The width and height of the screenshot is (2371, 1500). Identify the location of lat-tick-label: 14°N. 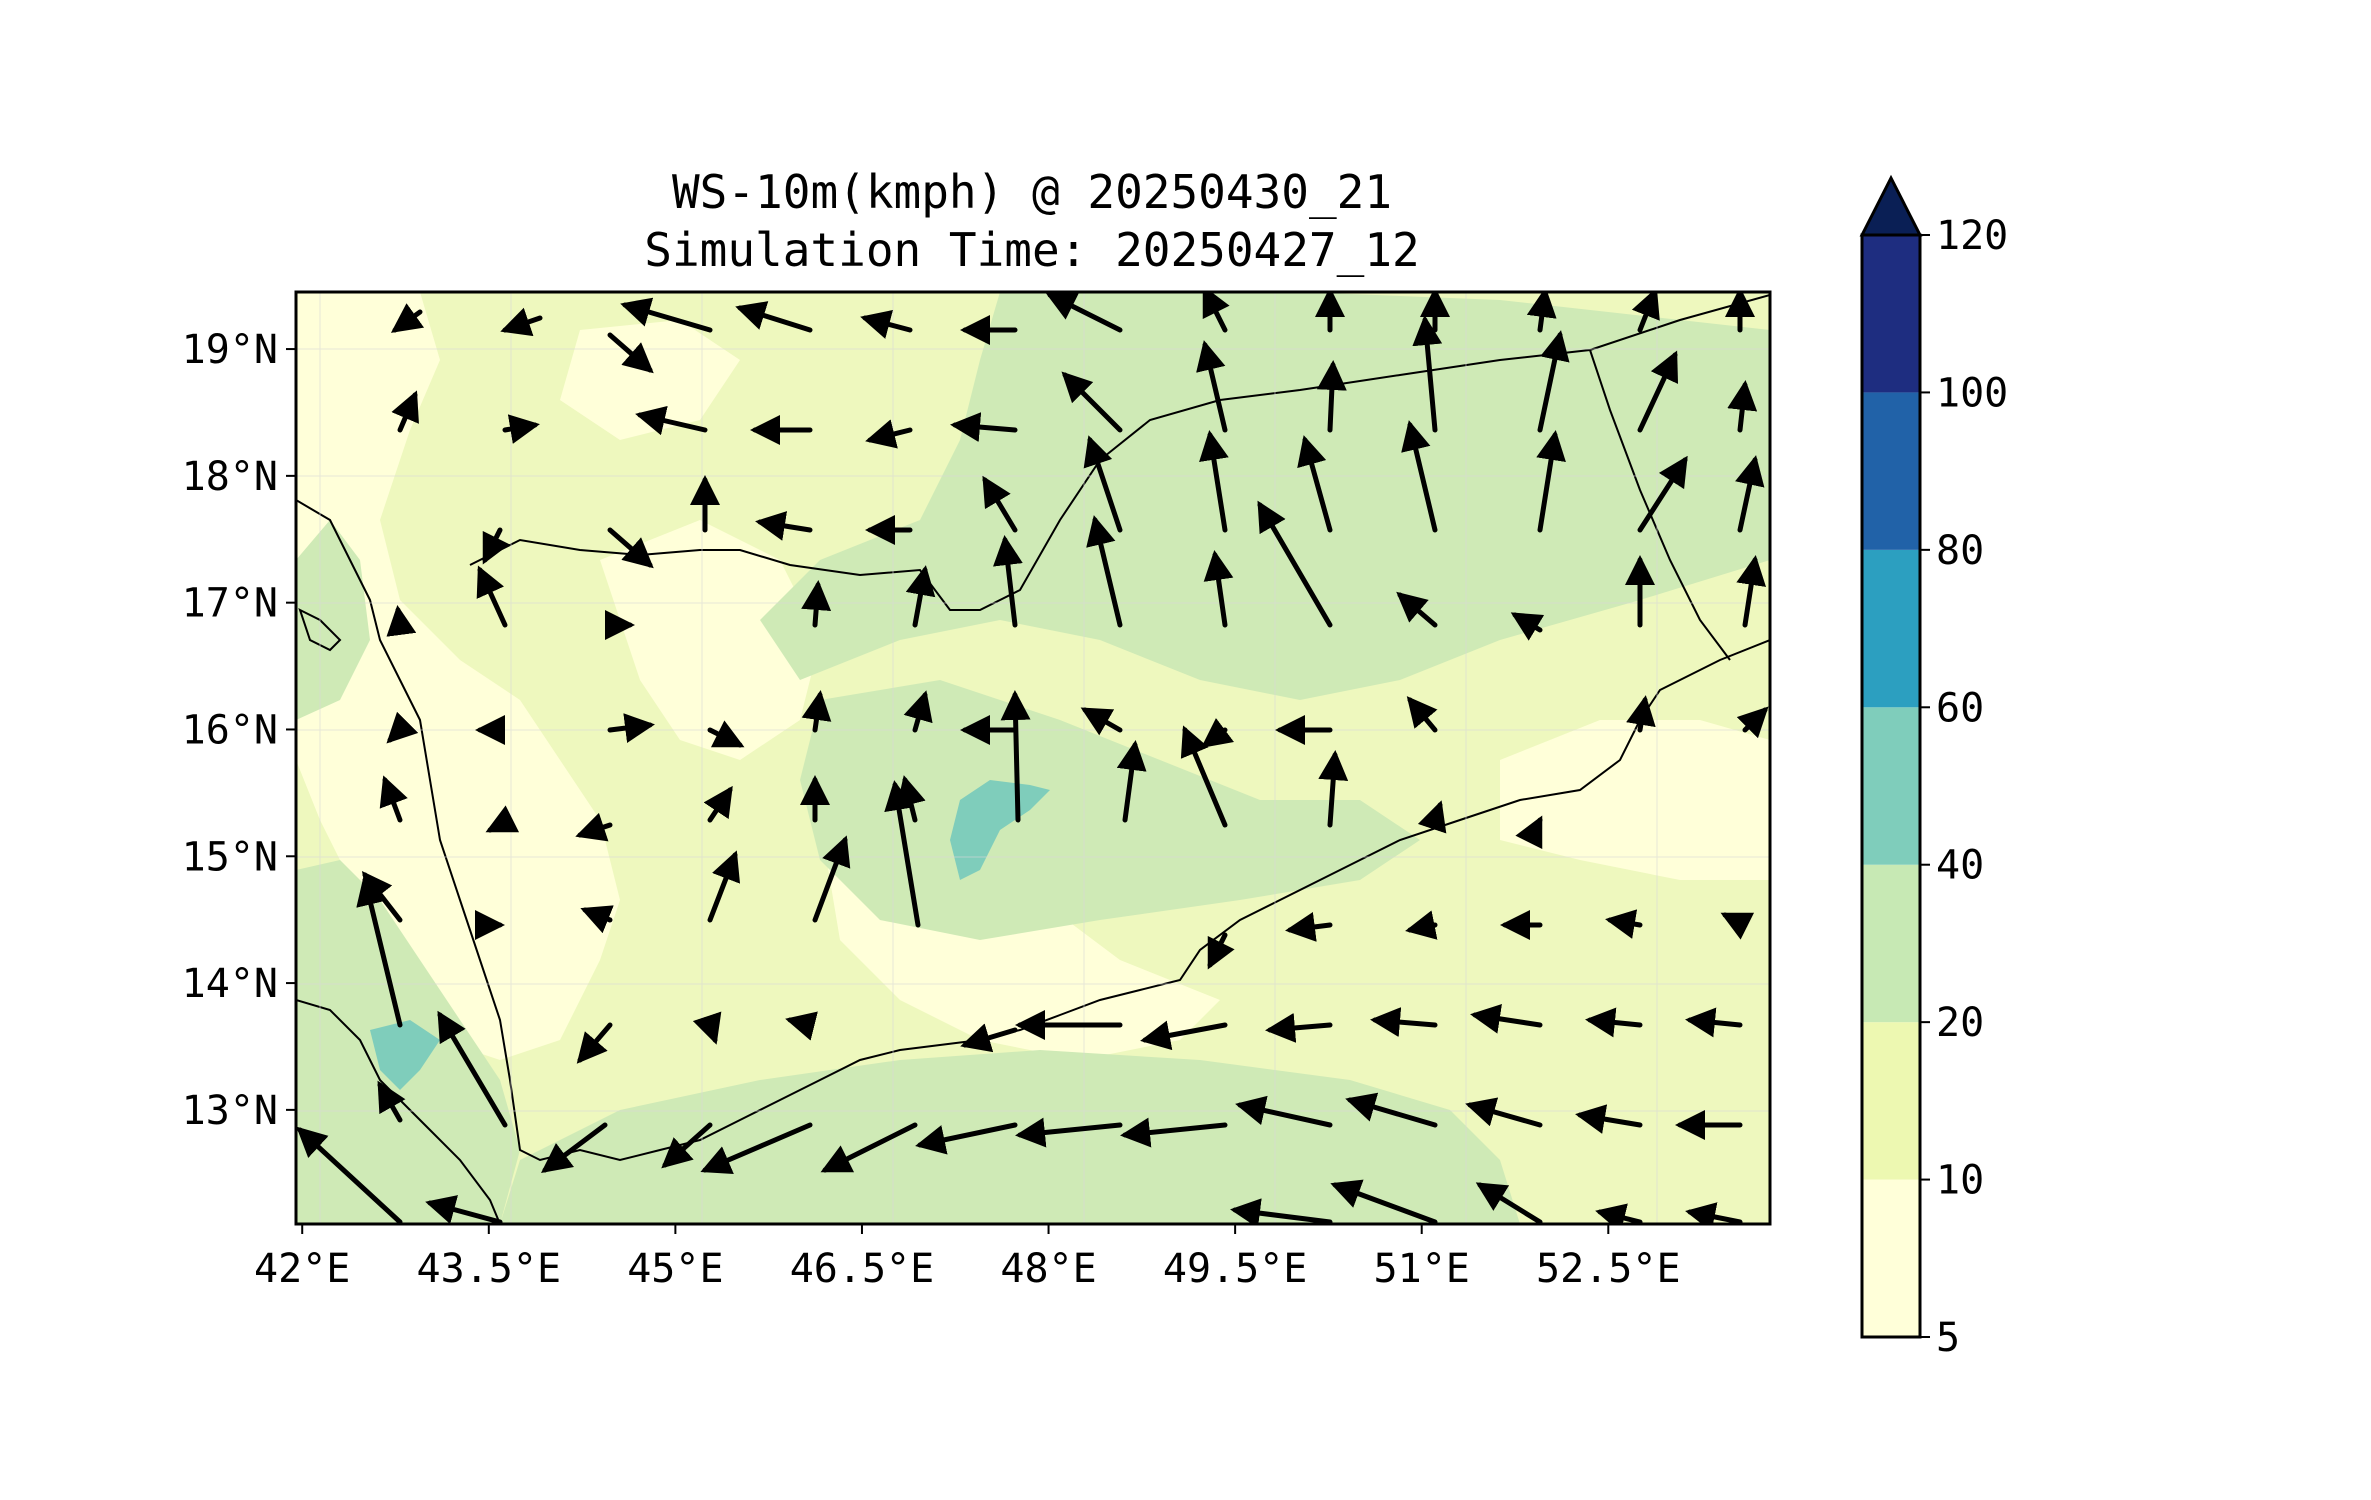
(230, 984).